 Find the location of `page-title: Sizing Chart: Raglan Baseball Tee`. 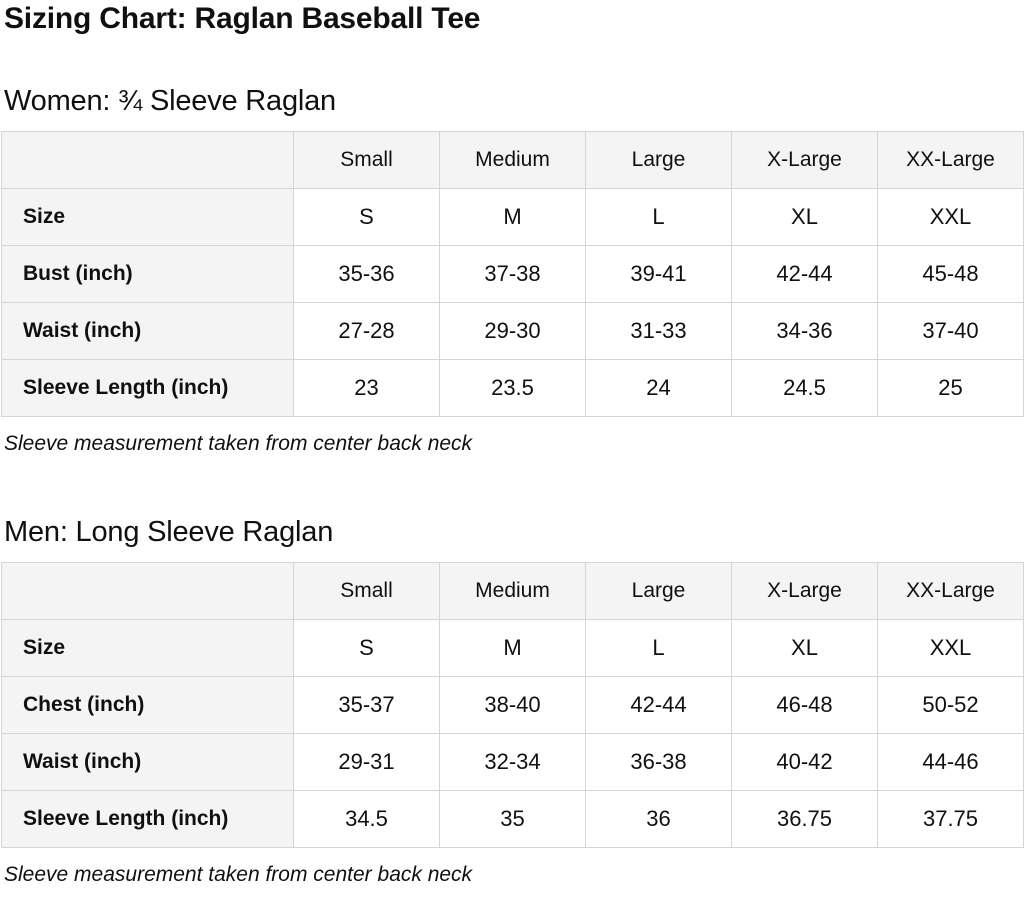

page-title: Sizing Chart: Raglan Baseball Tee is located at coordinates (242, 18).